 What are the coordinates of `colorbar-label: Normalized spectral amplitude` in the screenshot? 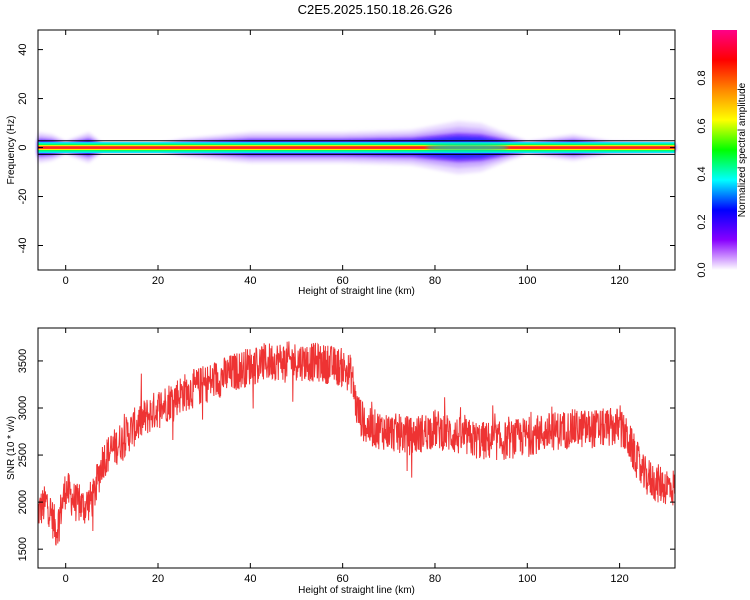 It's located at (742, 149).